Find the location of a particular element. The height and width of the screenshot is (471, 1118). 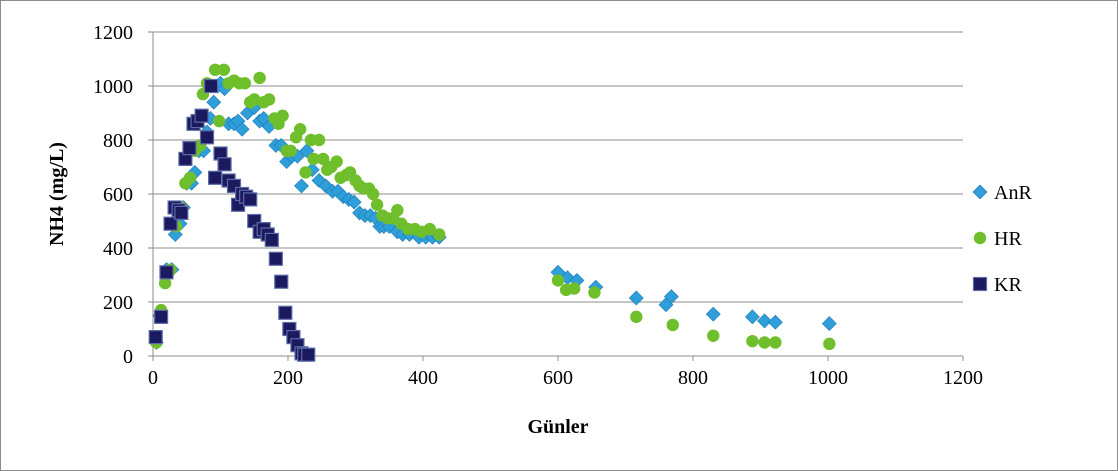

x-axis-title: Günler is located at coordinates (557, 427).